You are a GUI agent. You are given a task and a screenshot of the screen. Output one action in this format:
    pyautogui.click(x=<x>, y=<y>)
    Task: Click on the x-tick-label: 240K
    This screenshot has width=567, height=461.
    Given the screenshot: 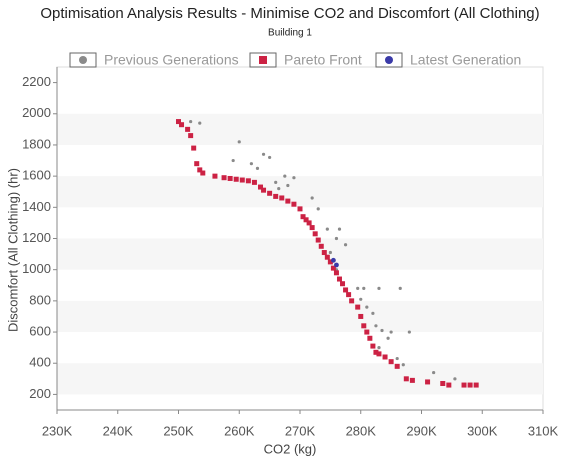 What is the action you would take?
    pyautogui.click(x=118, y=430)
    